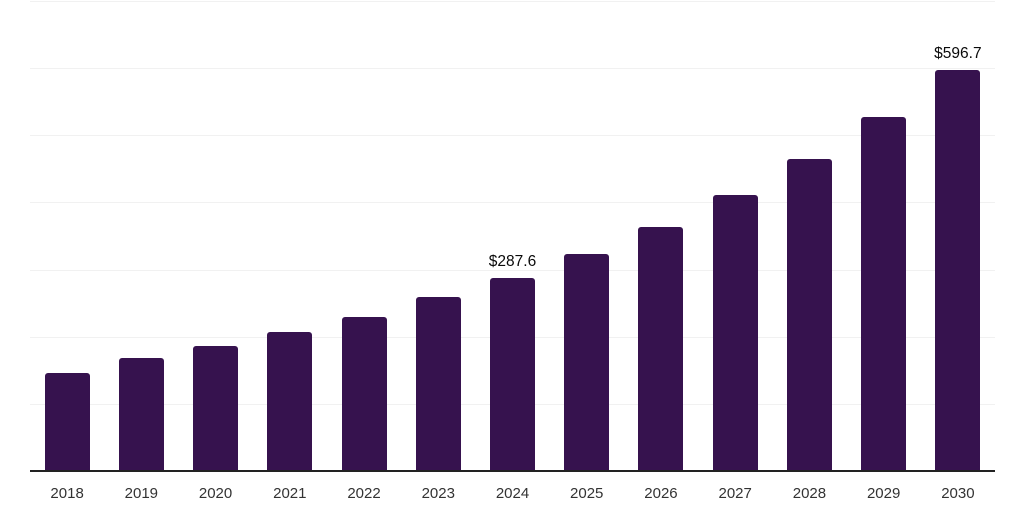  I want to click on x-tick-2030: 2030, so click(958, 493).